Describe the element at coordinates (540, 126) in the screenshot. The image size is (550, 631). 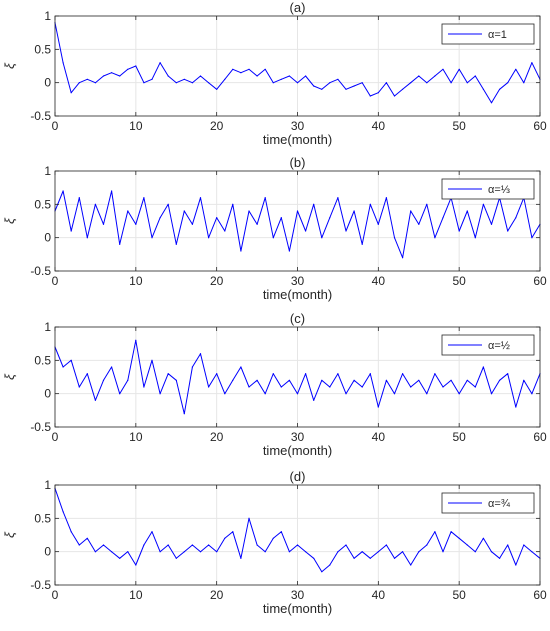
I see `x-tick-label: 60` at that location.